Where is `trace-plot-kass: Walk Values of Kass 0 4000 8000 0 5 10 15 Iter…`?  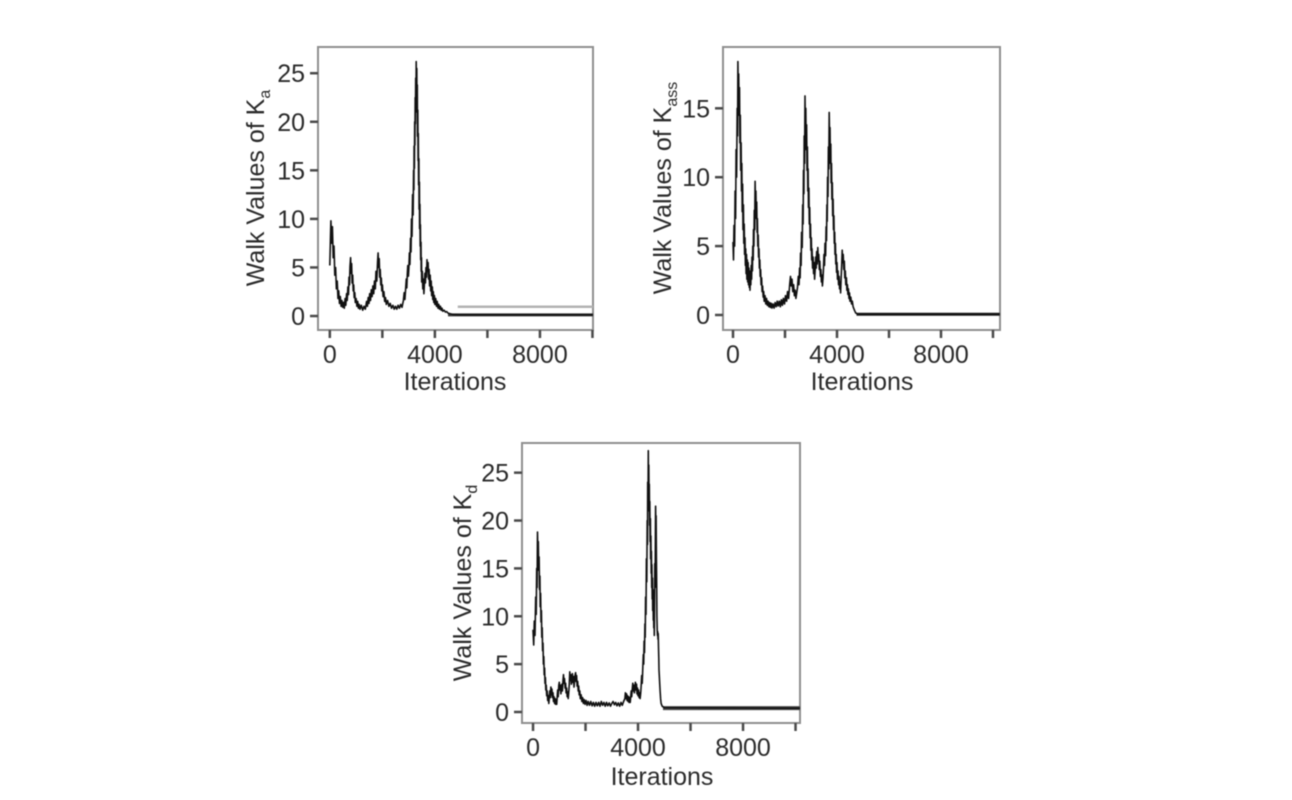 trace-plot-kass: Walk Values of Kass 0 4000 8000 0 5 10 15 Iter… is located at coordinates (826, 220).